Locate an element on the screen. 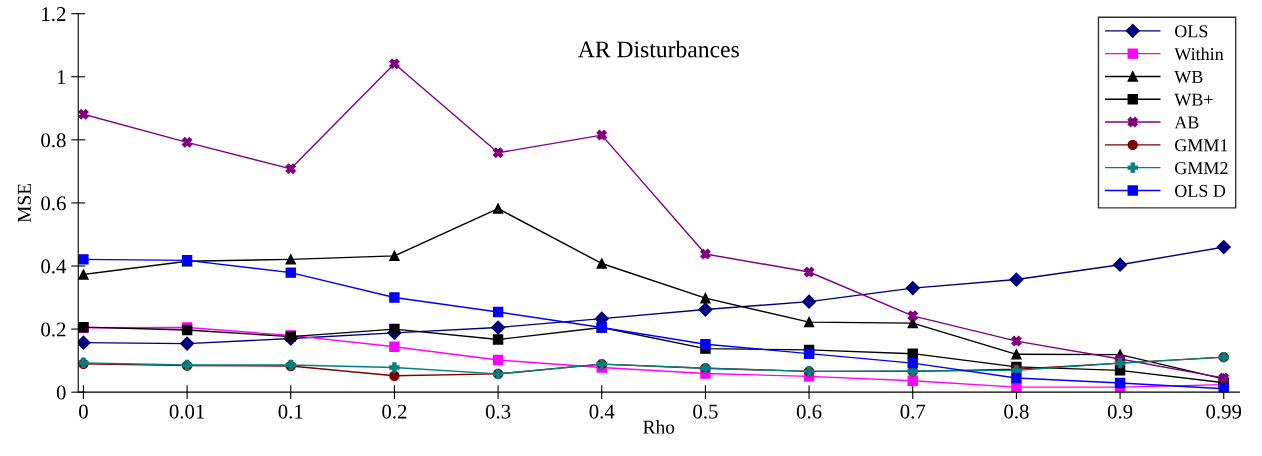 The height and width of the screenshot is (456, 1262). y-tick-label: 0.8 is located at coordinates (53, 140).